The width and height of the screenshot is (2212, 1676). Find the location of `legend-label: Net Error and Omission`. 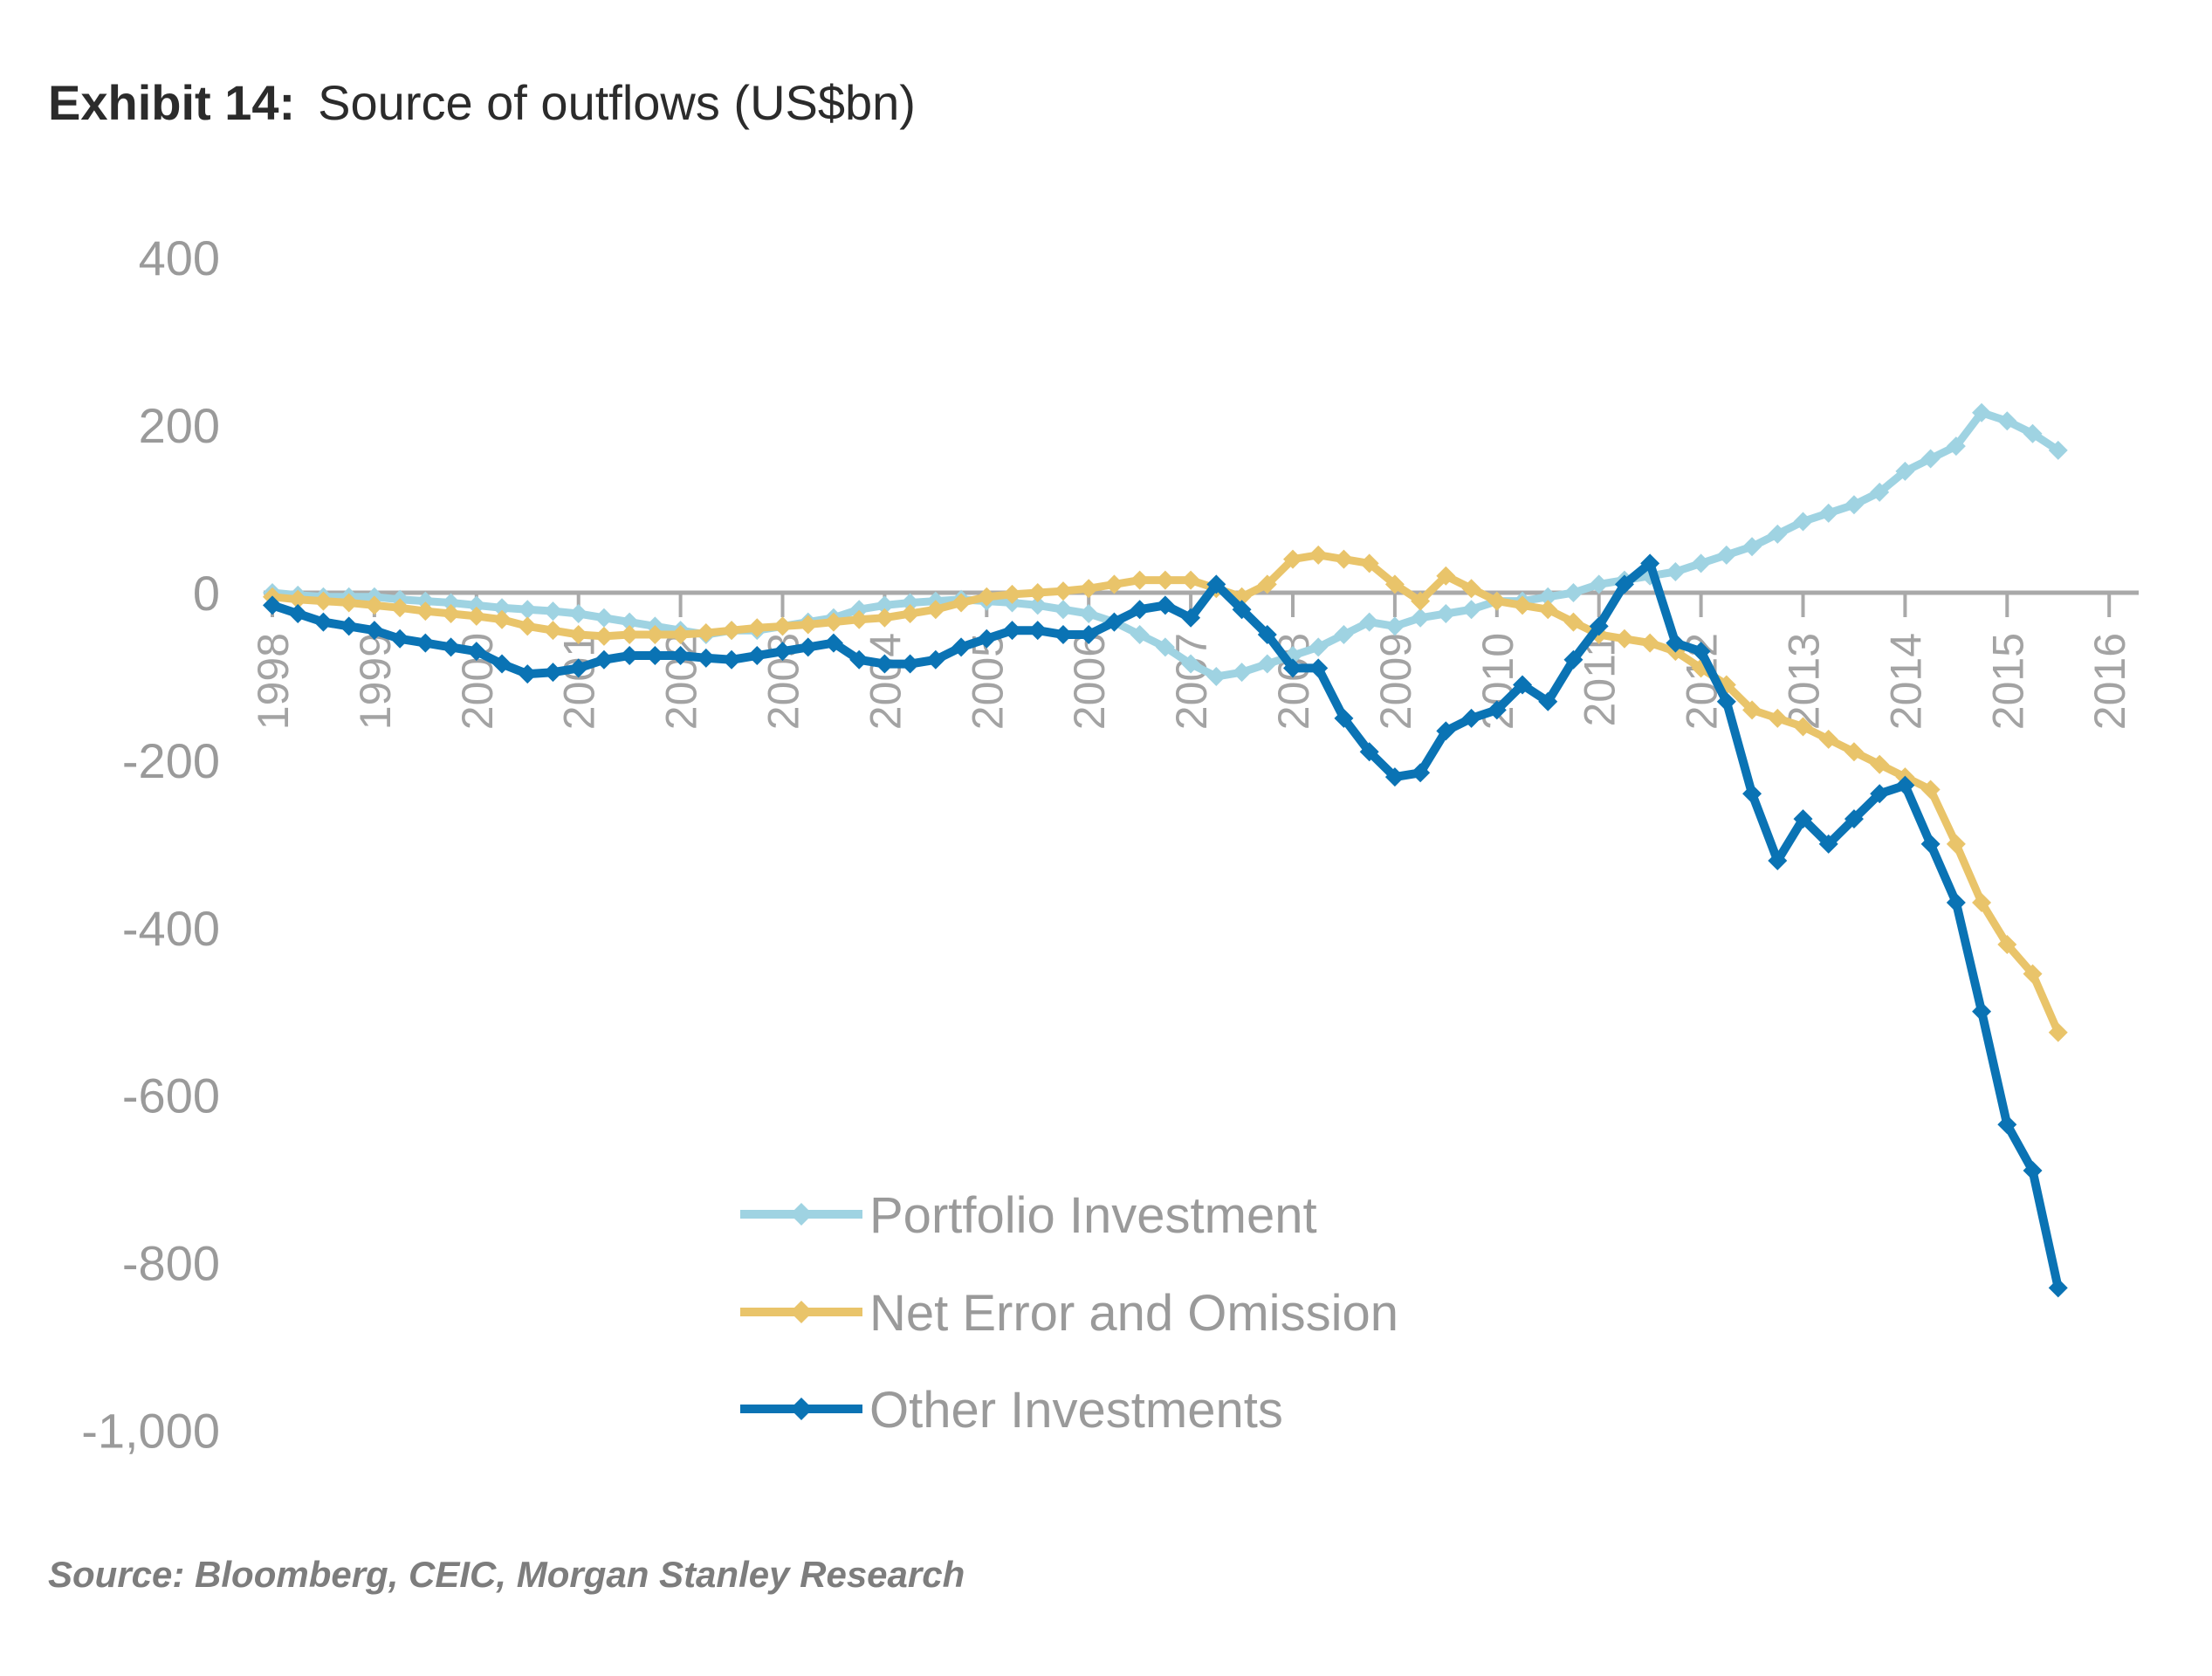

legend-label: Net Error and Omission is located at coordinates (1134, 1313).